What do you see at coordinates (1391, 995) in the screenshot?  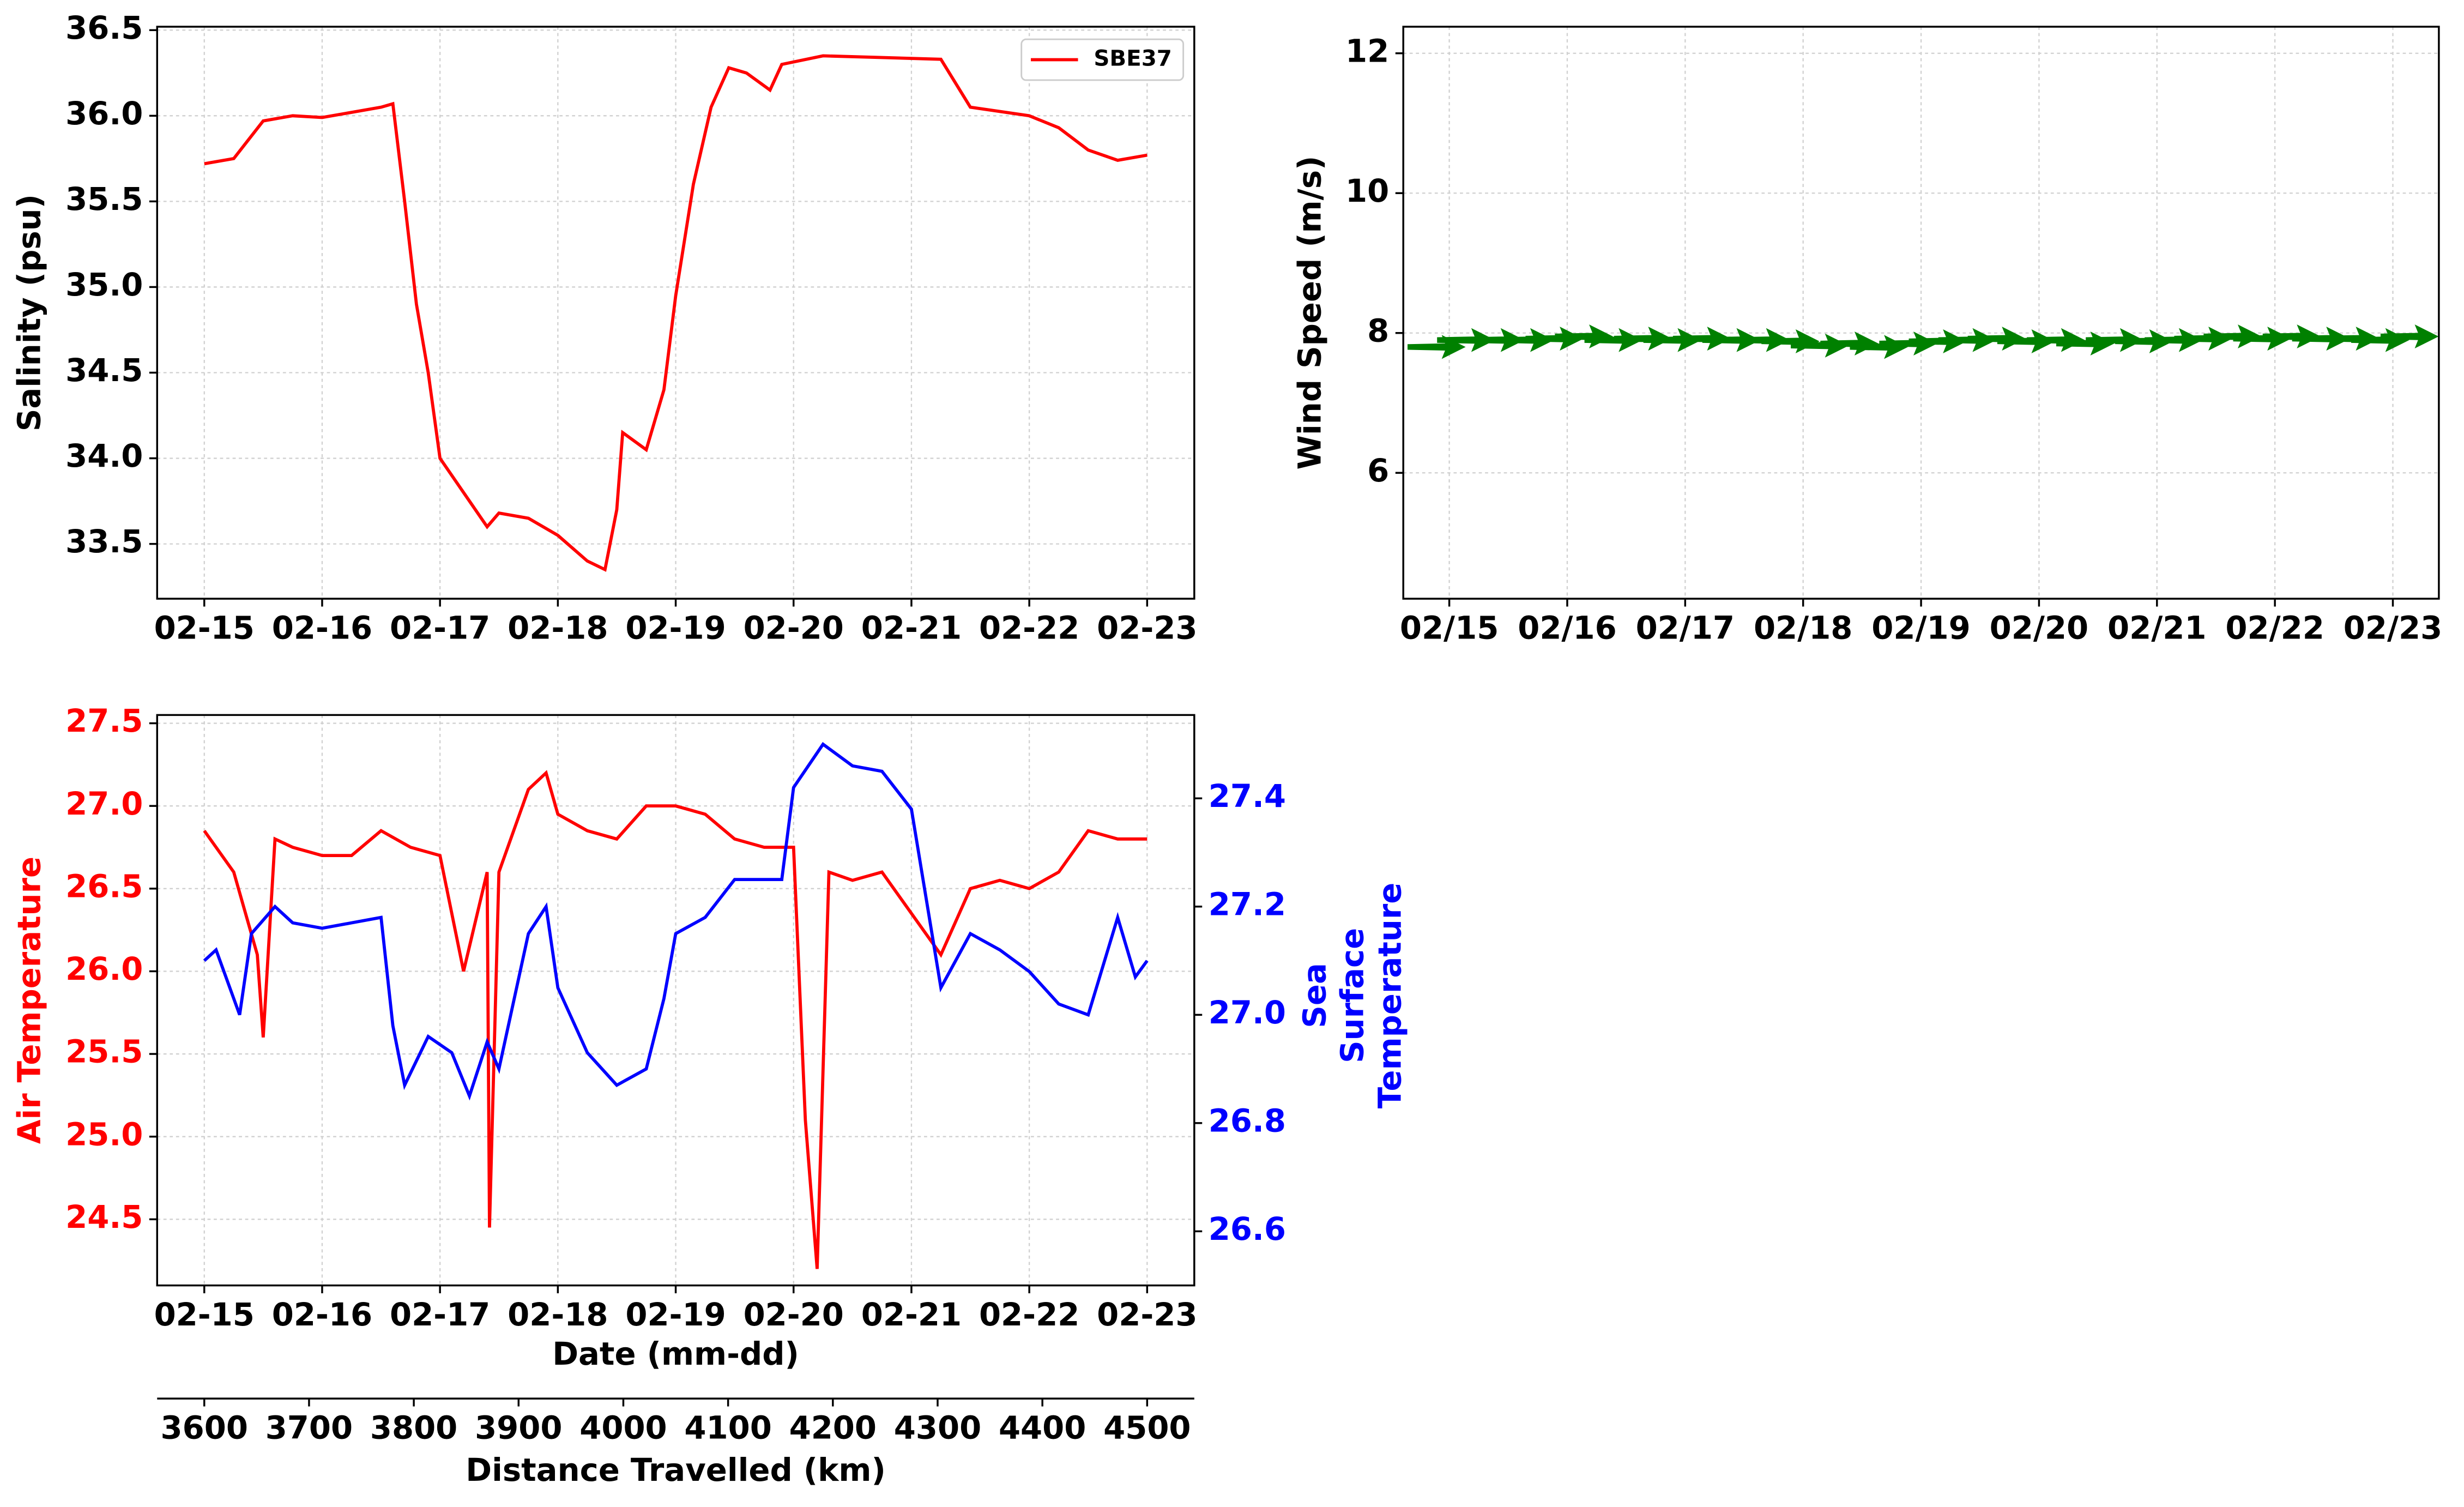 I see `y2-axis-label: Temperature` at bounding box center [1391, 995].